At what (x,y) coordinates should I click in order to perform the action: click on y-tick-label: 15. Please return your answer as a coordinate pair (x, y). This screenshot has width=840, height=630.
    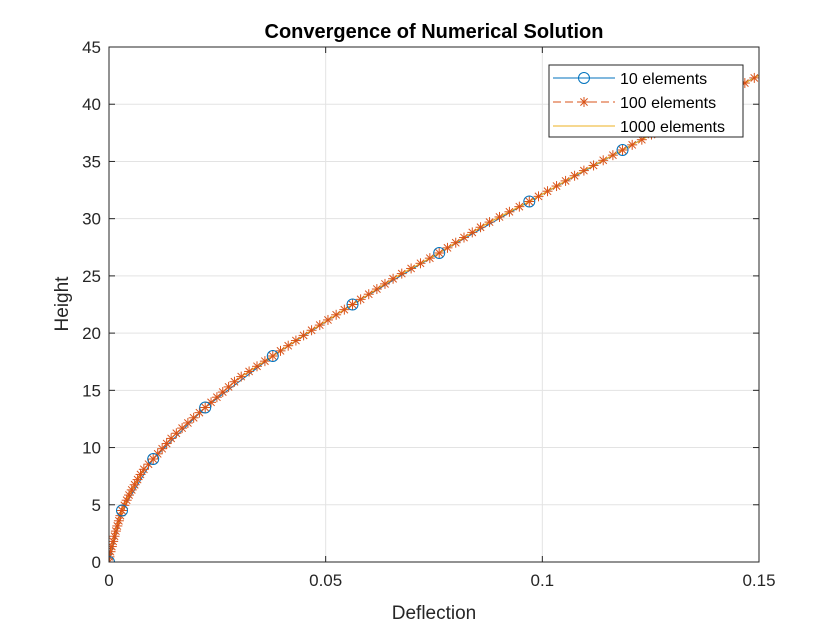
    Looking at the image, I should click on (91, 390).